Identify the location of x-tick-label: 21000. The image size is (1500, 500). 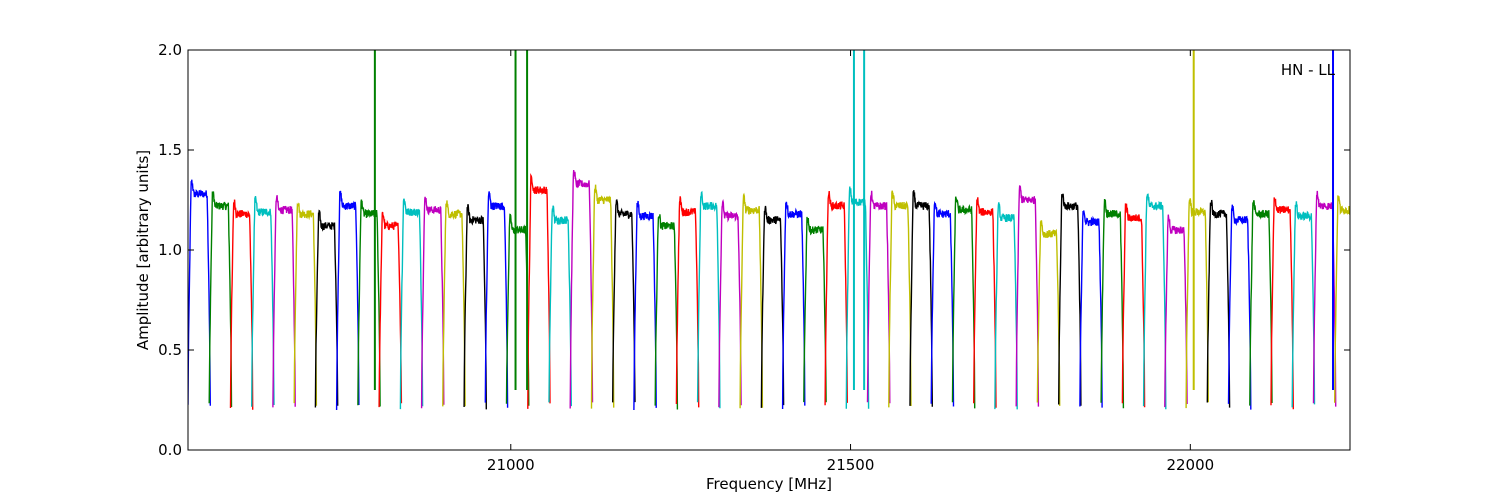
(511, 465).